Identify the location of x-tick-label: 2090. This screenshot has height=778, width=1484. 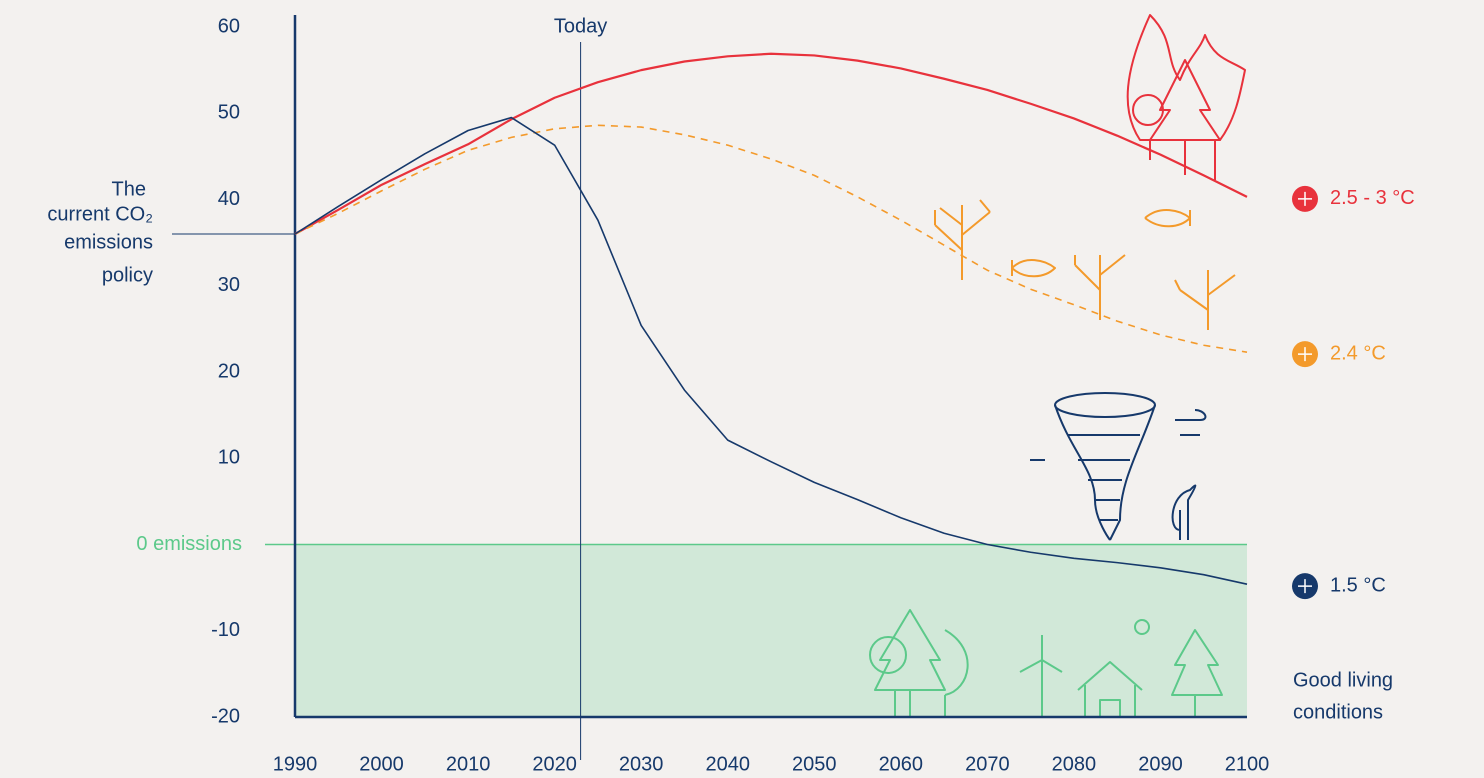
(1160, 764).